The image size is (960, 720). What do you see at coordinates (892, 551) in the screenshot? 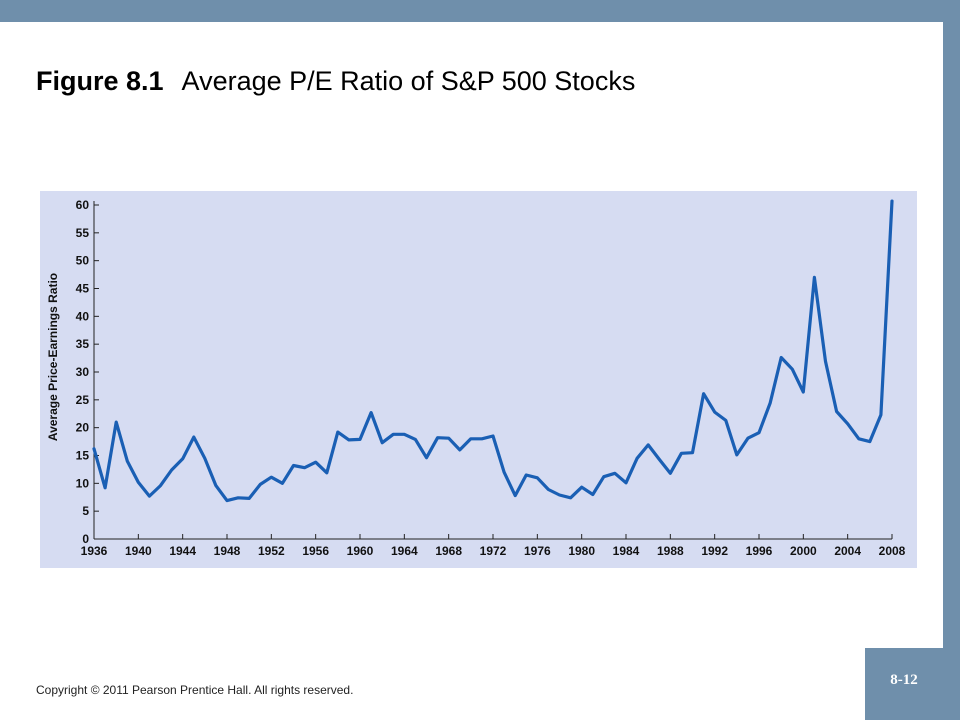
I see `x-tick-label: 2008` at bounding box center [892, 551].